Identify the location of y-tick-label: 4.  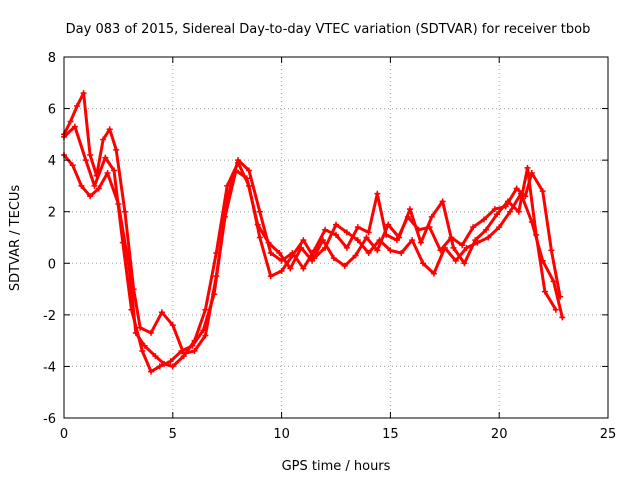
(52, 161).